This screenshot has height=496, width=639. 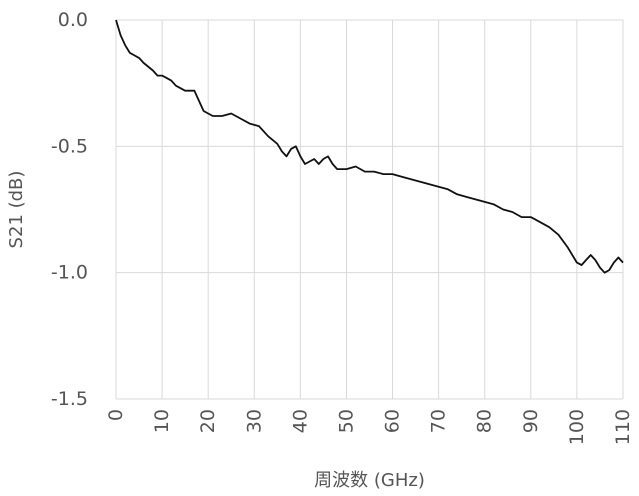 What do you see at coordinates (369, 427) in the screenshot?
I see `x-tick-labels: 0 10 20 30 40 50 60 70 80 90 100 110` at bounding box center [369, 427].